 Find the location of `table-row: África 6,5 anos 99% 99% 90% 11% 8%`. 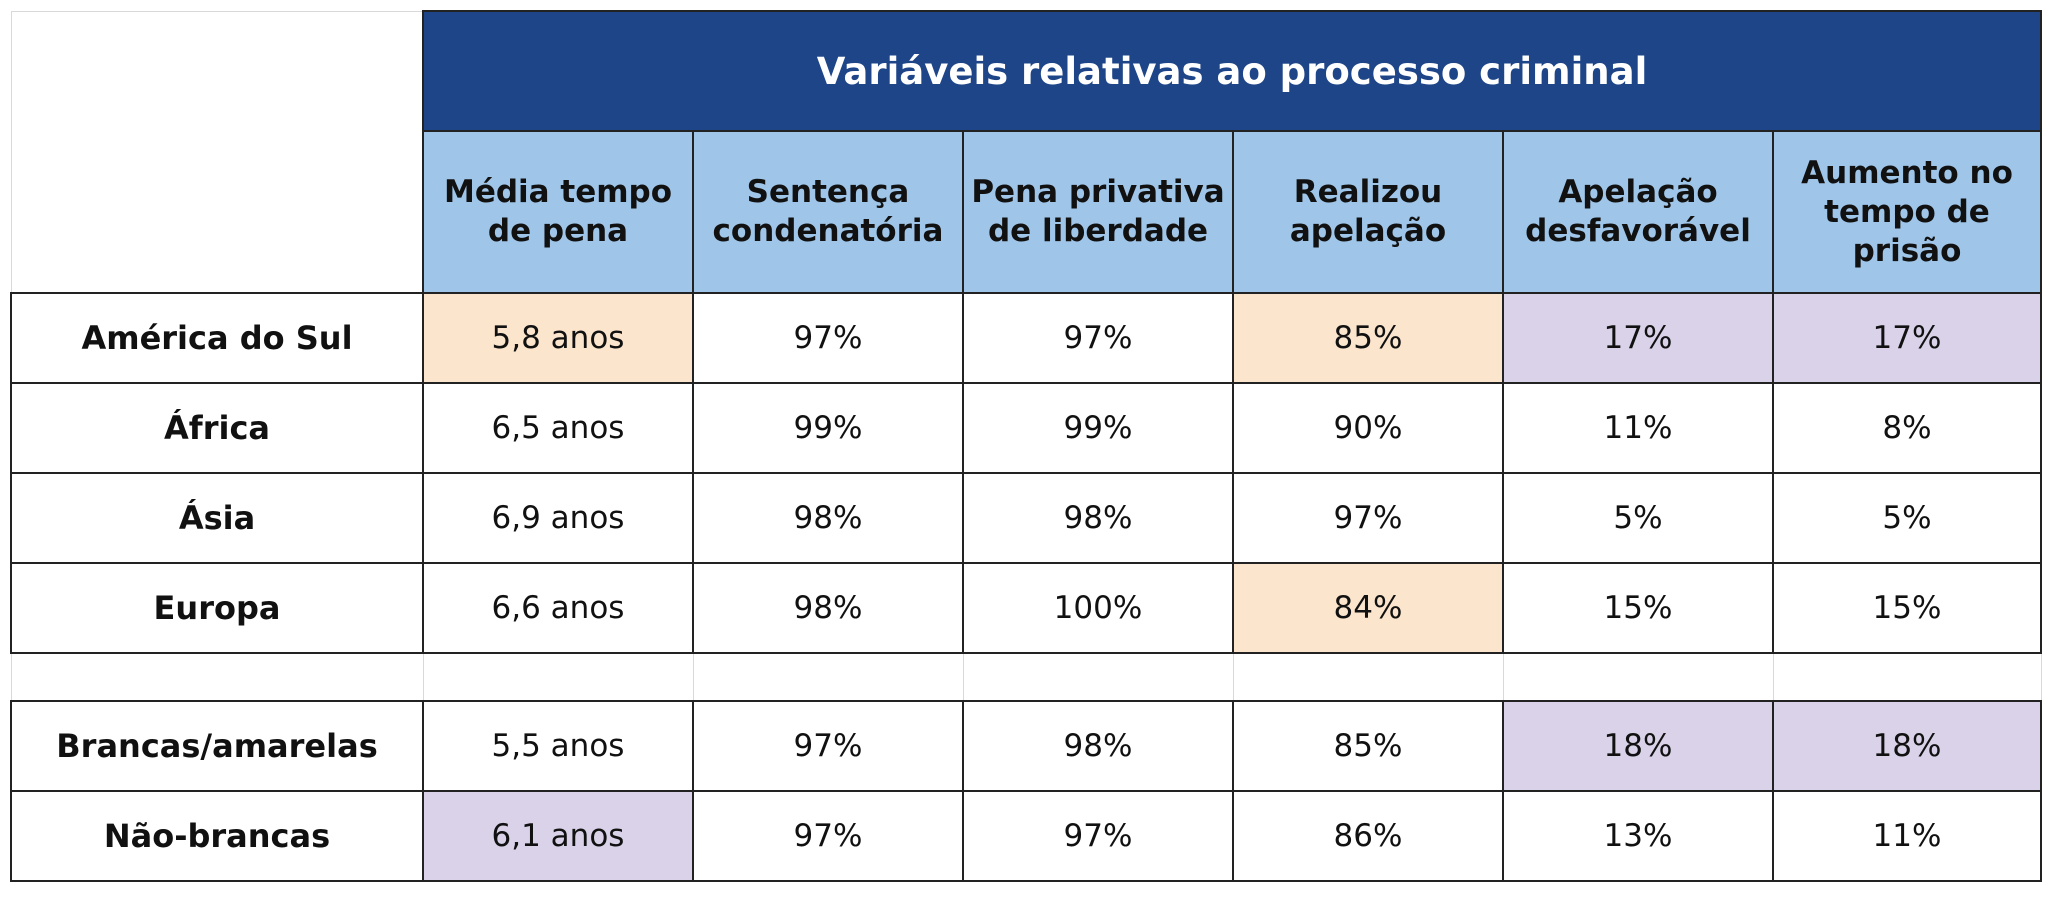

table-row: África 6,5 anos 99% 99% 90% 11% 8% is located at coordinates (1026, 428).